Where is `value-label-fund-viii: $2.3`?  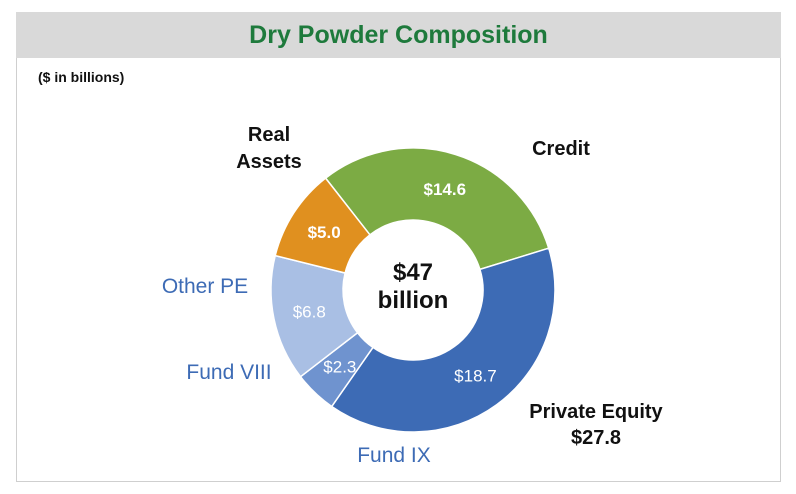
value-label-fund-viii: $2.3 is located at coordinates (339, 367).